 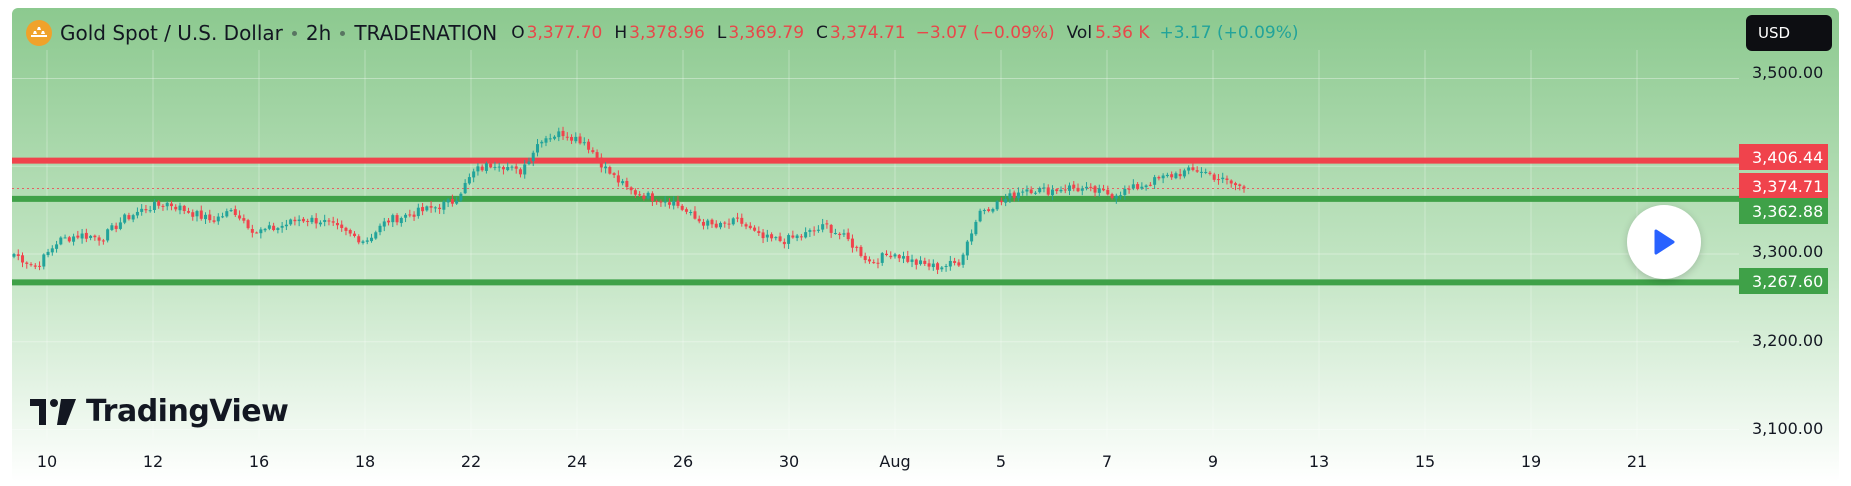 What do you see at coordinates (577, 461) in the screenshot?
I see `time-axis-label: 24` at bounding box center [577, 461].